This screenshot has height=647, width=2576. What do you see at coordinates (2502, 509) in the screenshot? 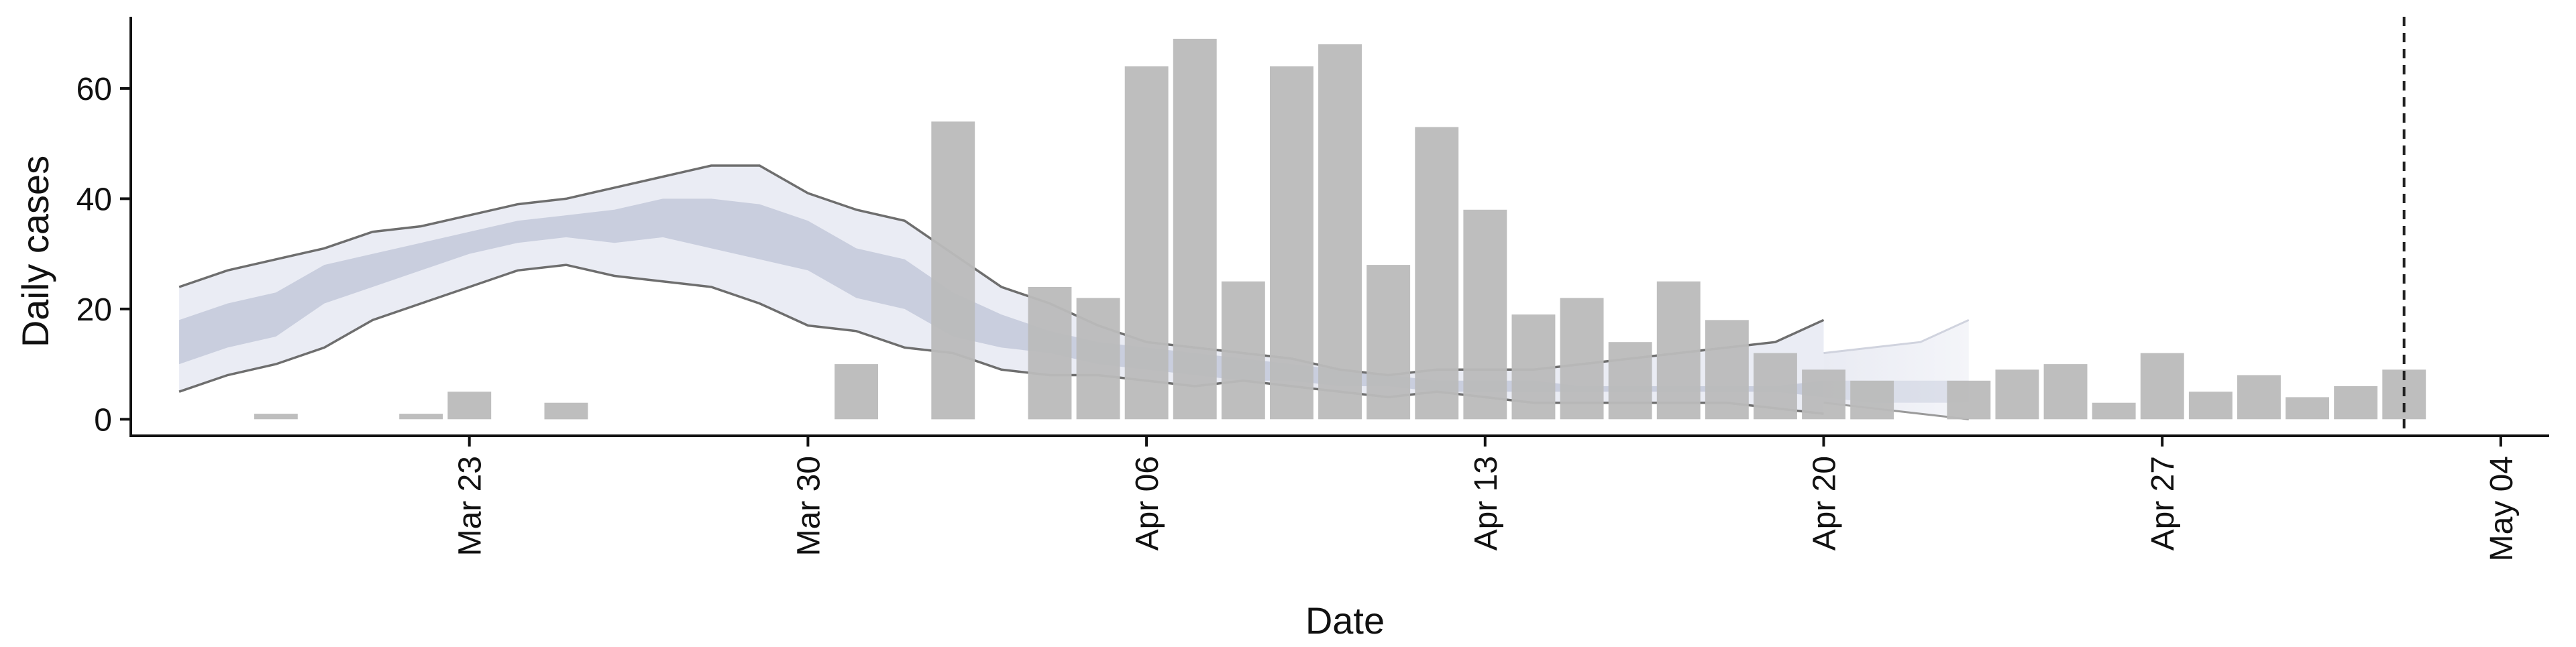
I see `x-tick-label-May 04: May 04` at bounding box center [2502, 509].